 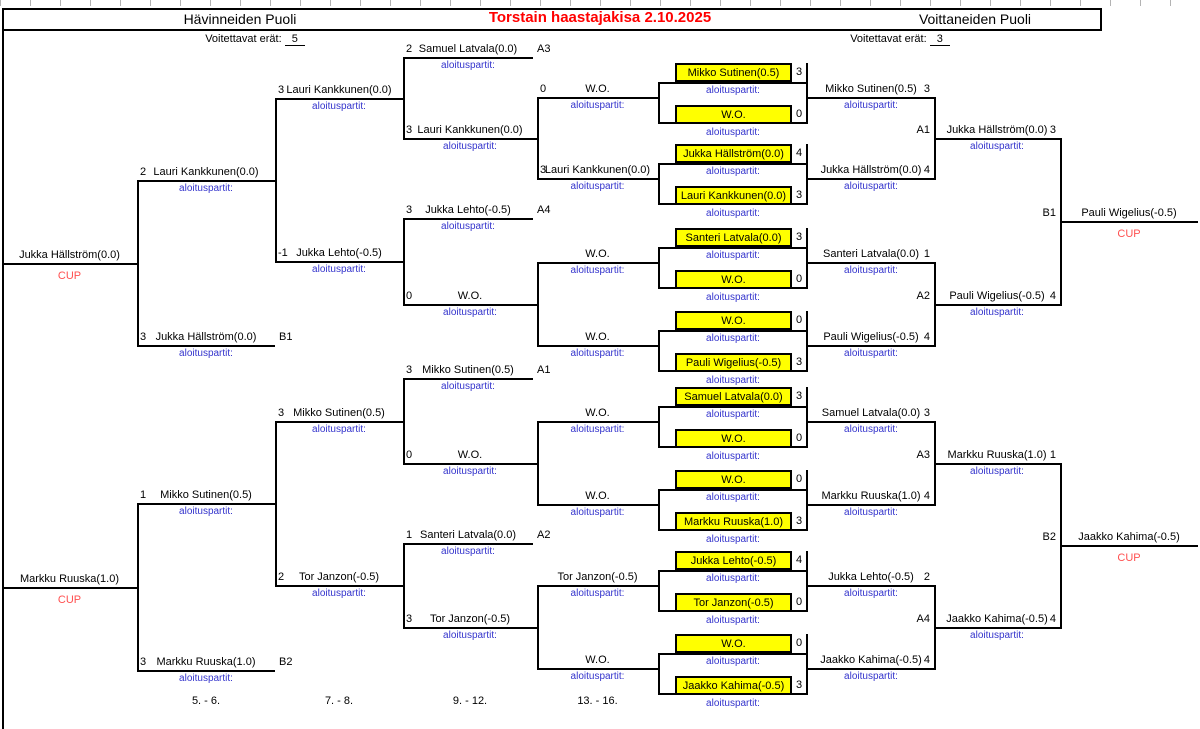 What do you see at coordinates (243, 39) in the screenshot?
I see `sets-to-win-label: Voitettavat erät:` at bounding box center [243, 39].